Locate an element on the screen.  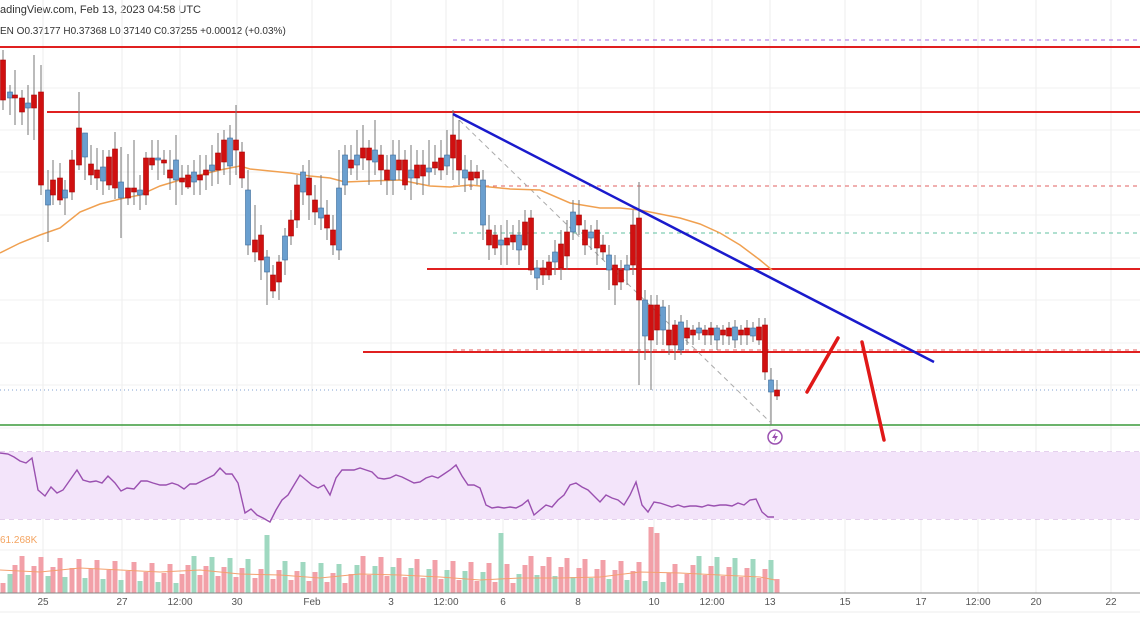
time-axis-tick: 25 is located at coordinates (43, 602).